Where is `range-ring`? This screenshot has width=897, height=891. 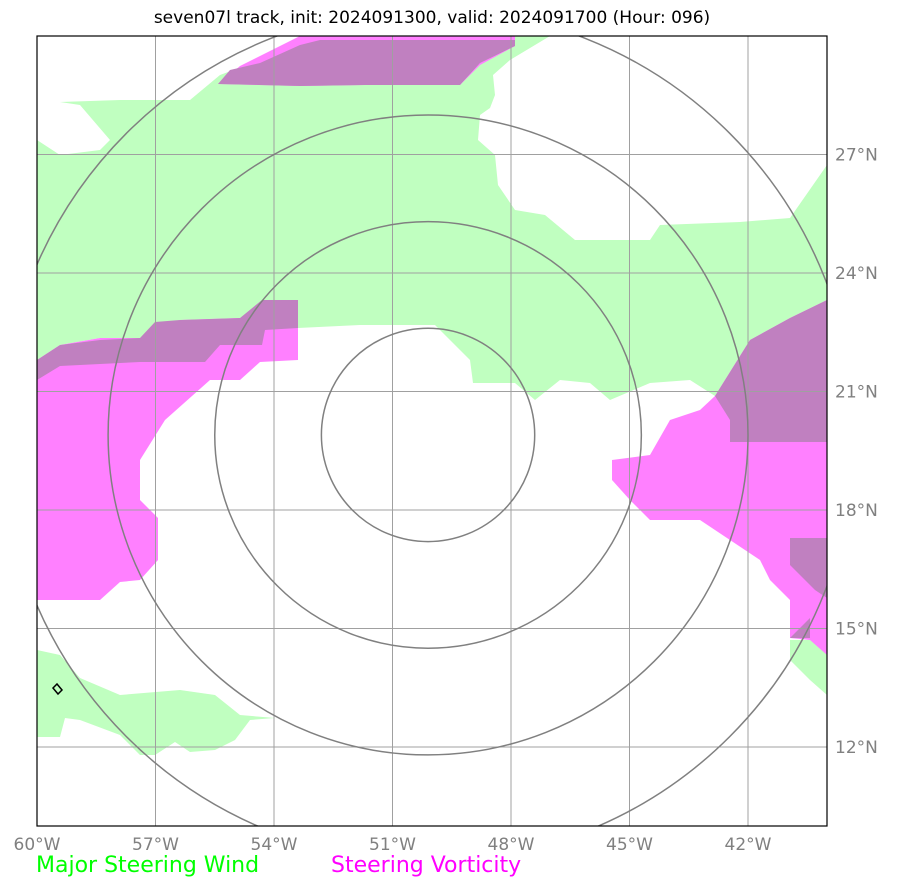 range-ring is located at coordinates (428, 435).